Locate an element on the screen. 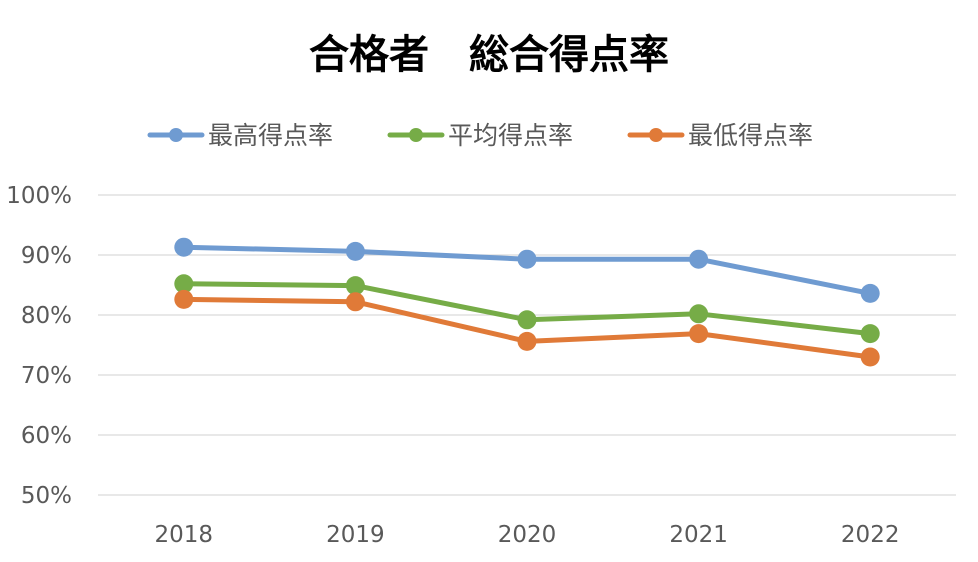 The width and height of the screenshot is (978, 562). y-tick-label: 70% is located at coordinates (46, 376).